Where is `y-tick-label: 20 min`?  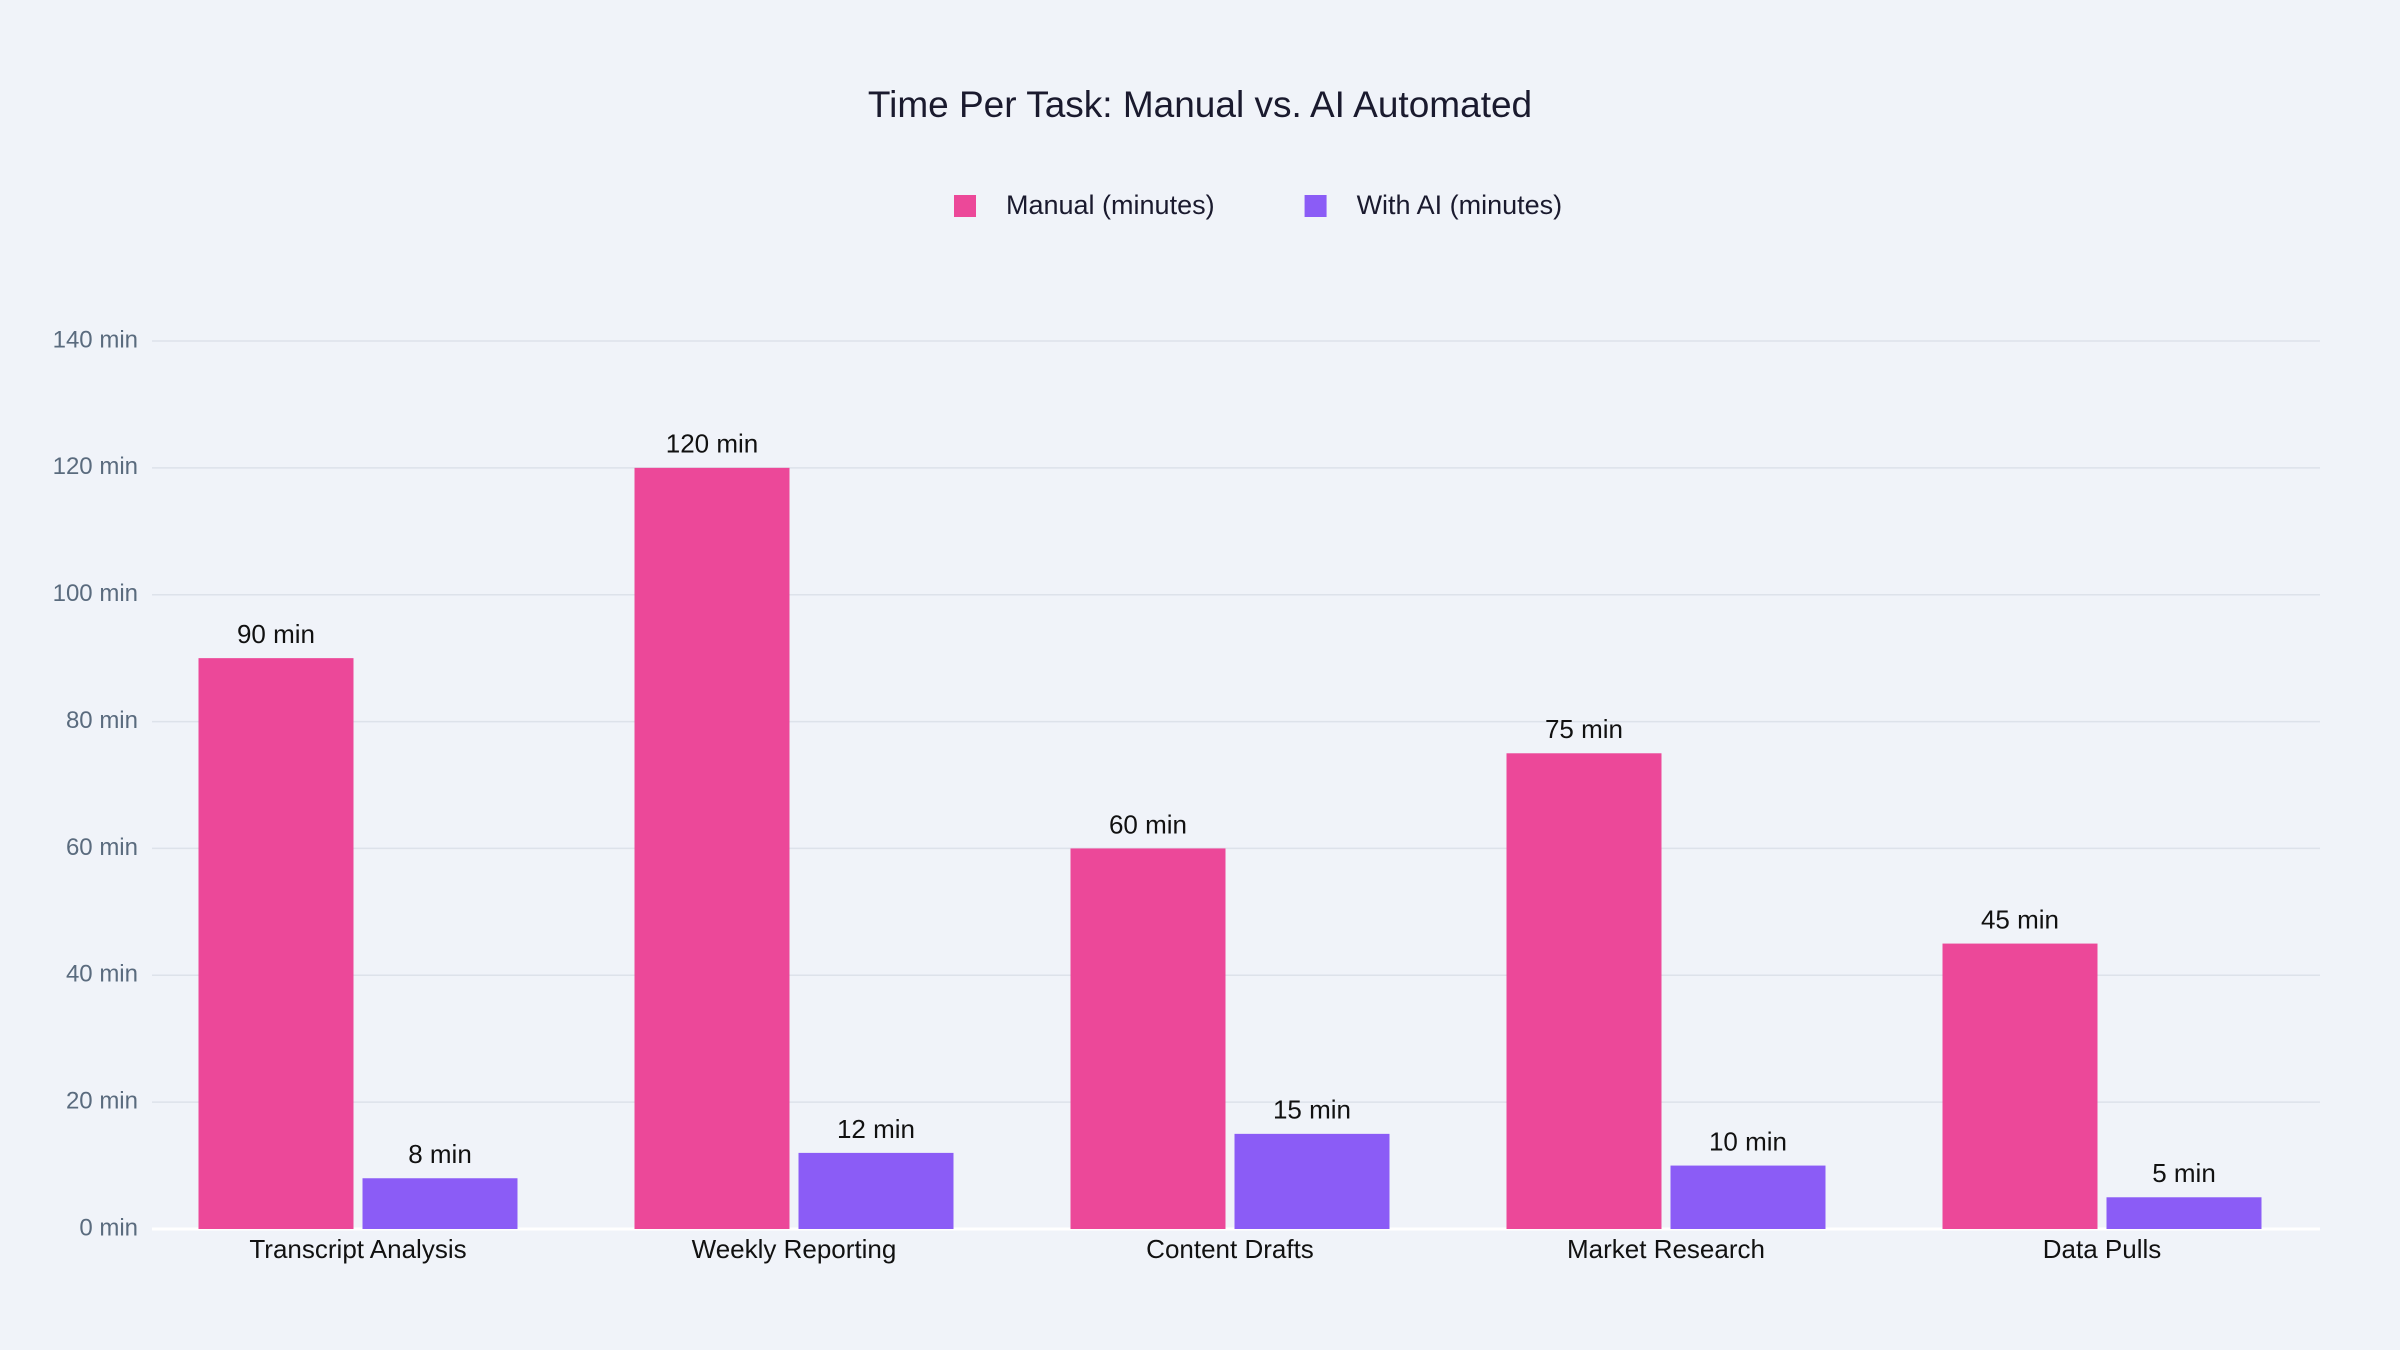 y-tick-label: 20 min is located at coordinates (102, 1100).